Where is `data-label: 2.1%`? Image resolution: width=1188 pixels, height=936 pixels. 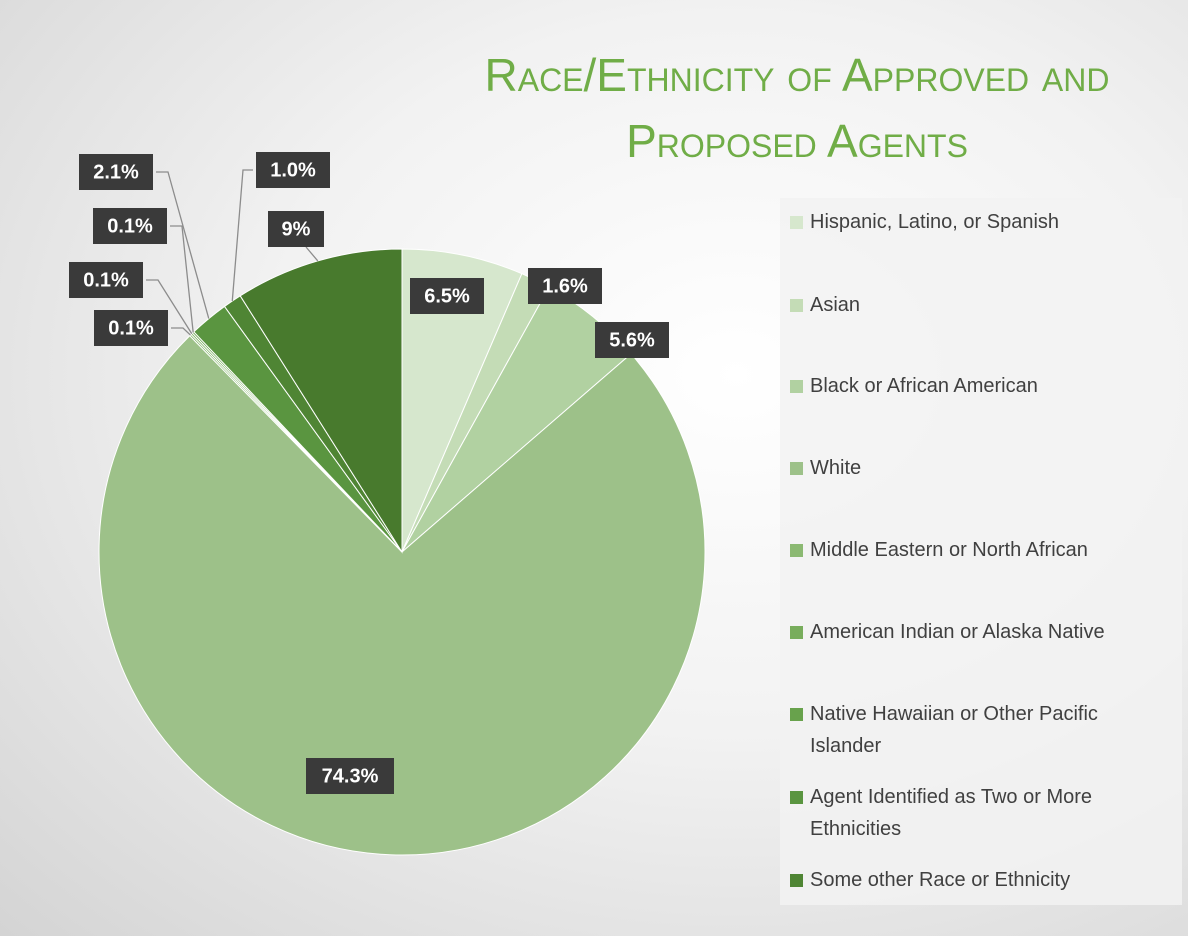
data-label: 2.1% is located at coordinates (116, 172).